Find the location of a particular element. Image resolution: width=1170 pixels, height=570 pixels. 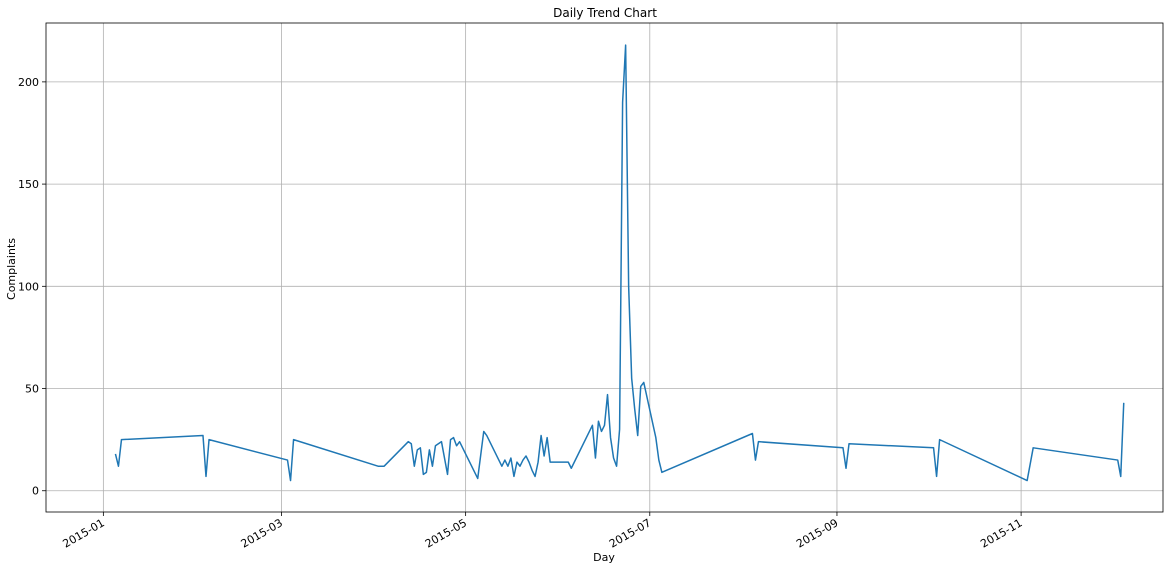

y-axis-label: Complaints is located at coordinates (11, 269).